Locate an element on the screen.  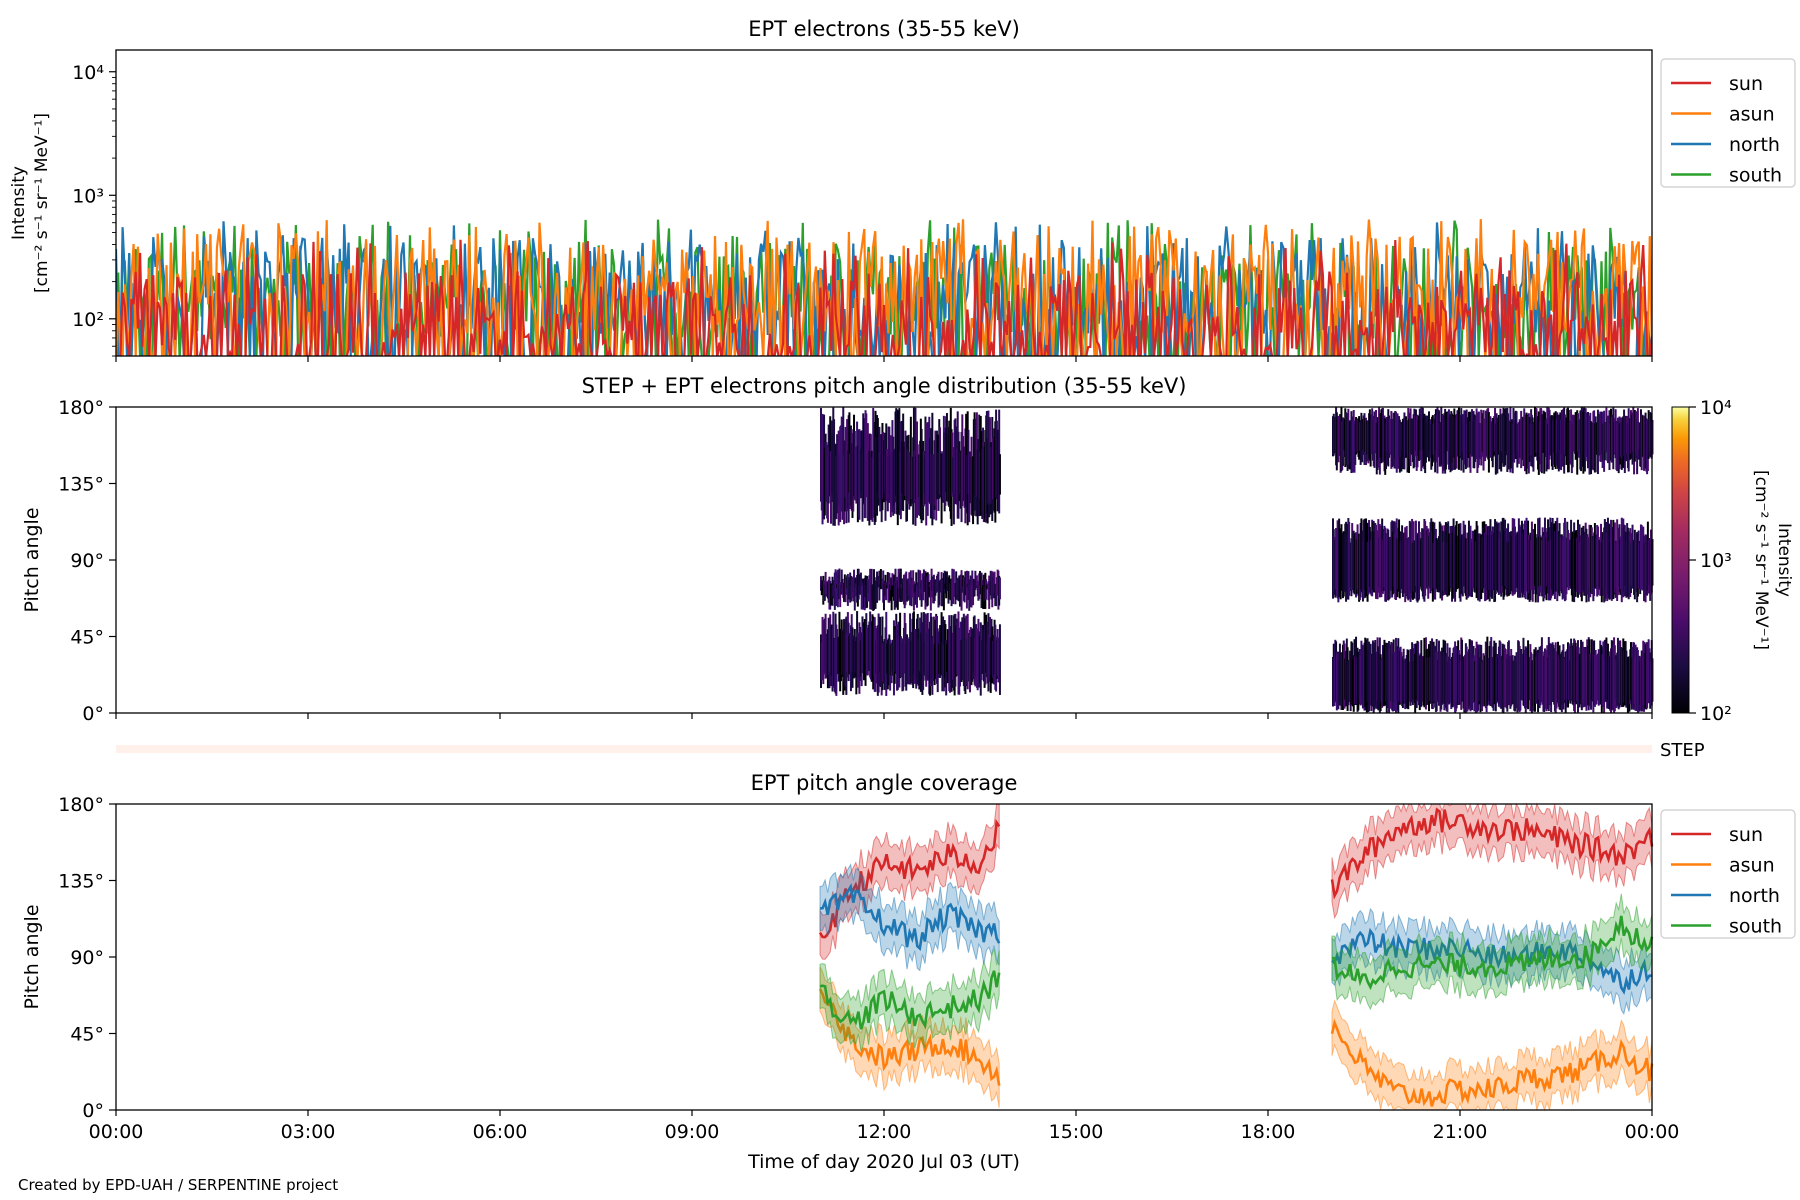
coverage-y-axis: 0° 45° 90° 135° 180° is located at coordinates (87, 958).